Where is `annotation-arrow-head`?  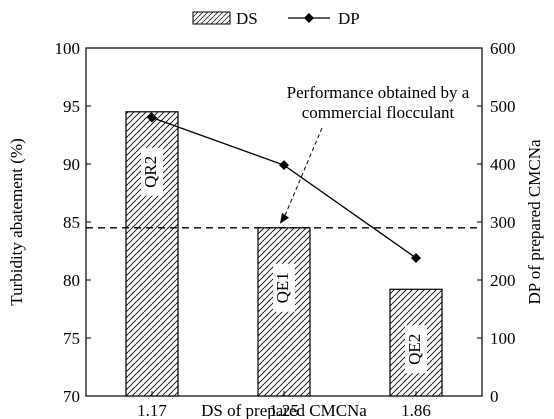
annotation-arrow-head is located at coordinates (284, 218).